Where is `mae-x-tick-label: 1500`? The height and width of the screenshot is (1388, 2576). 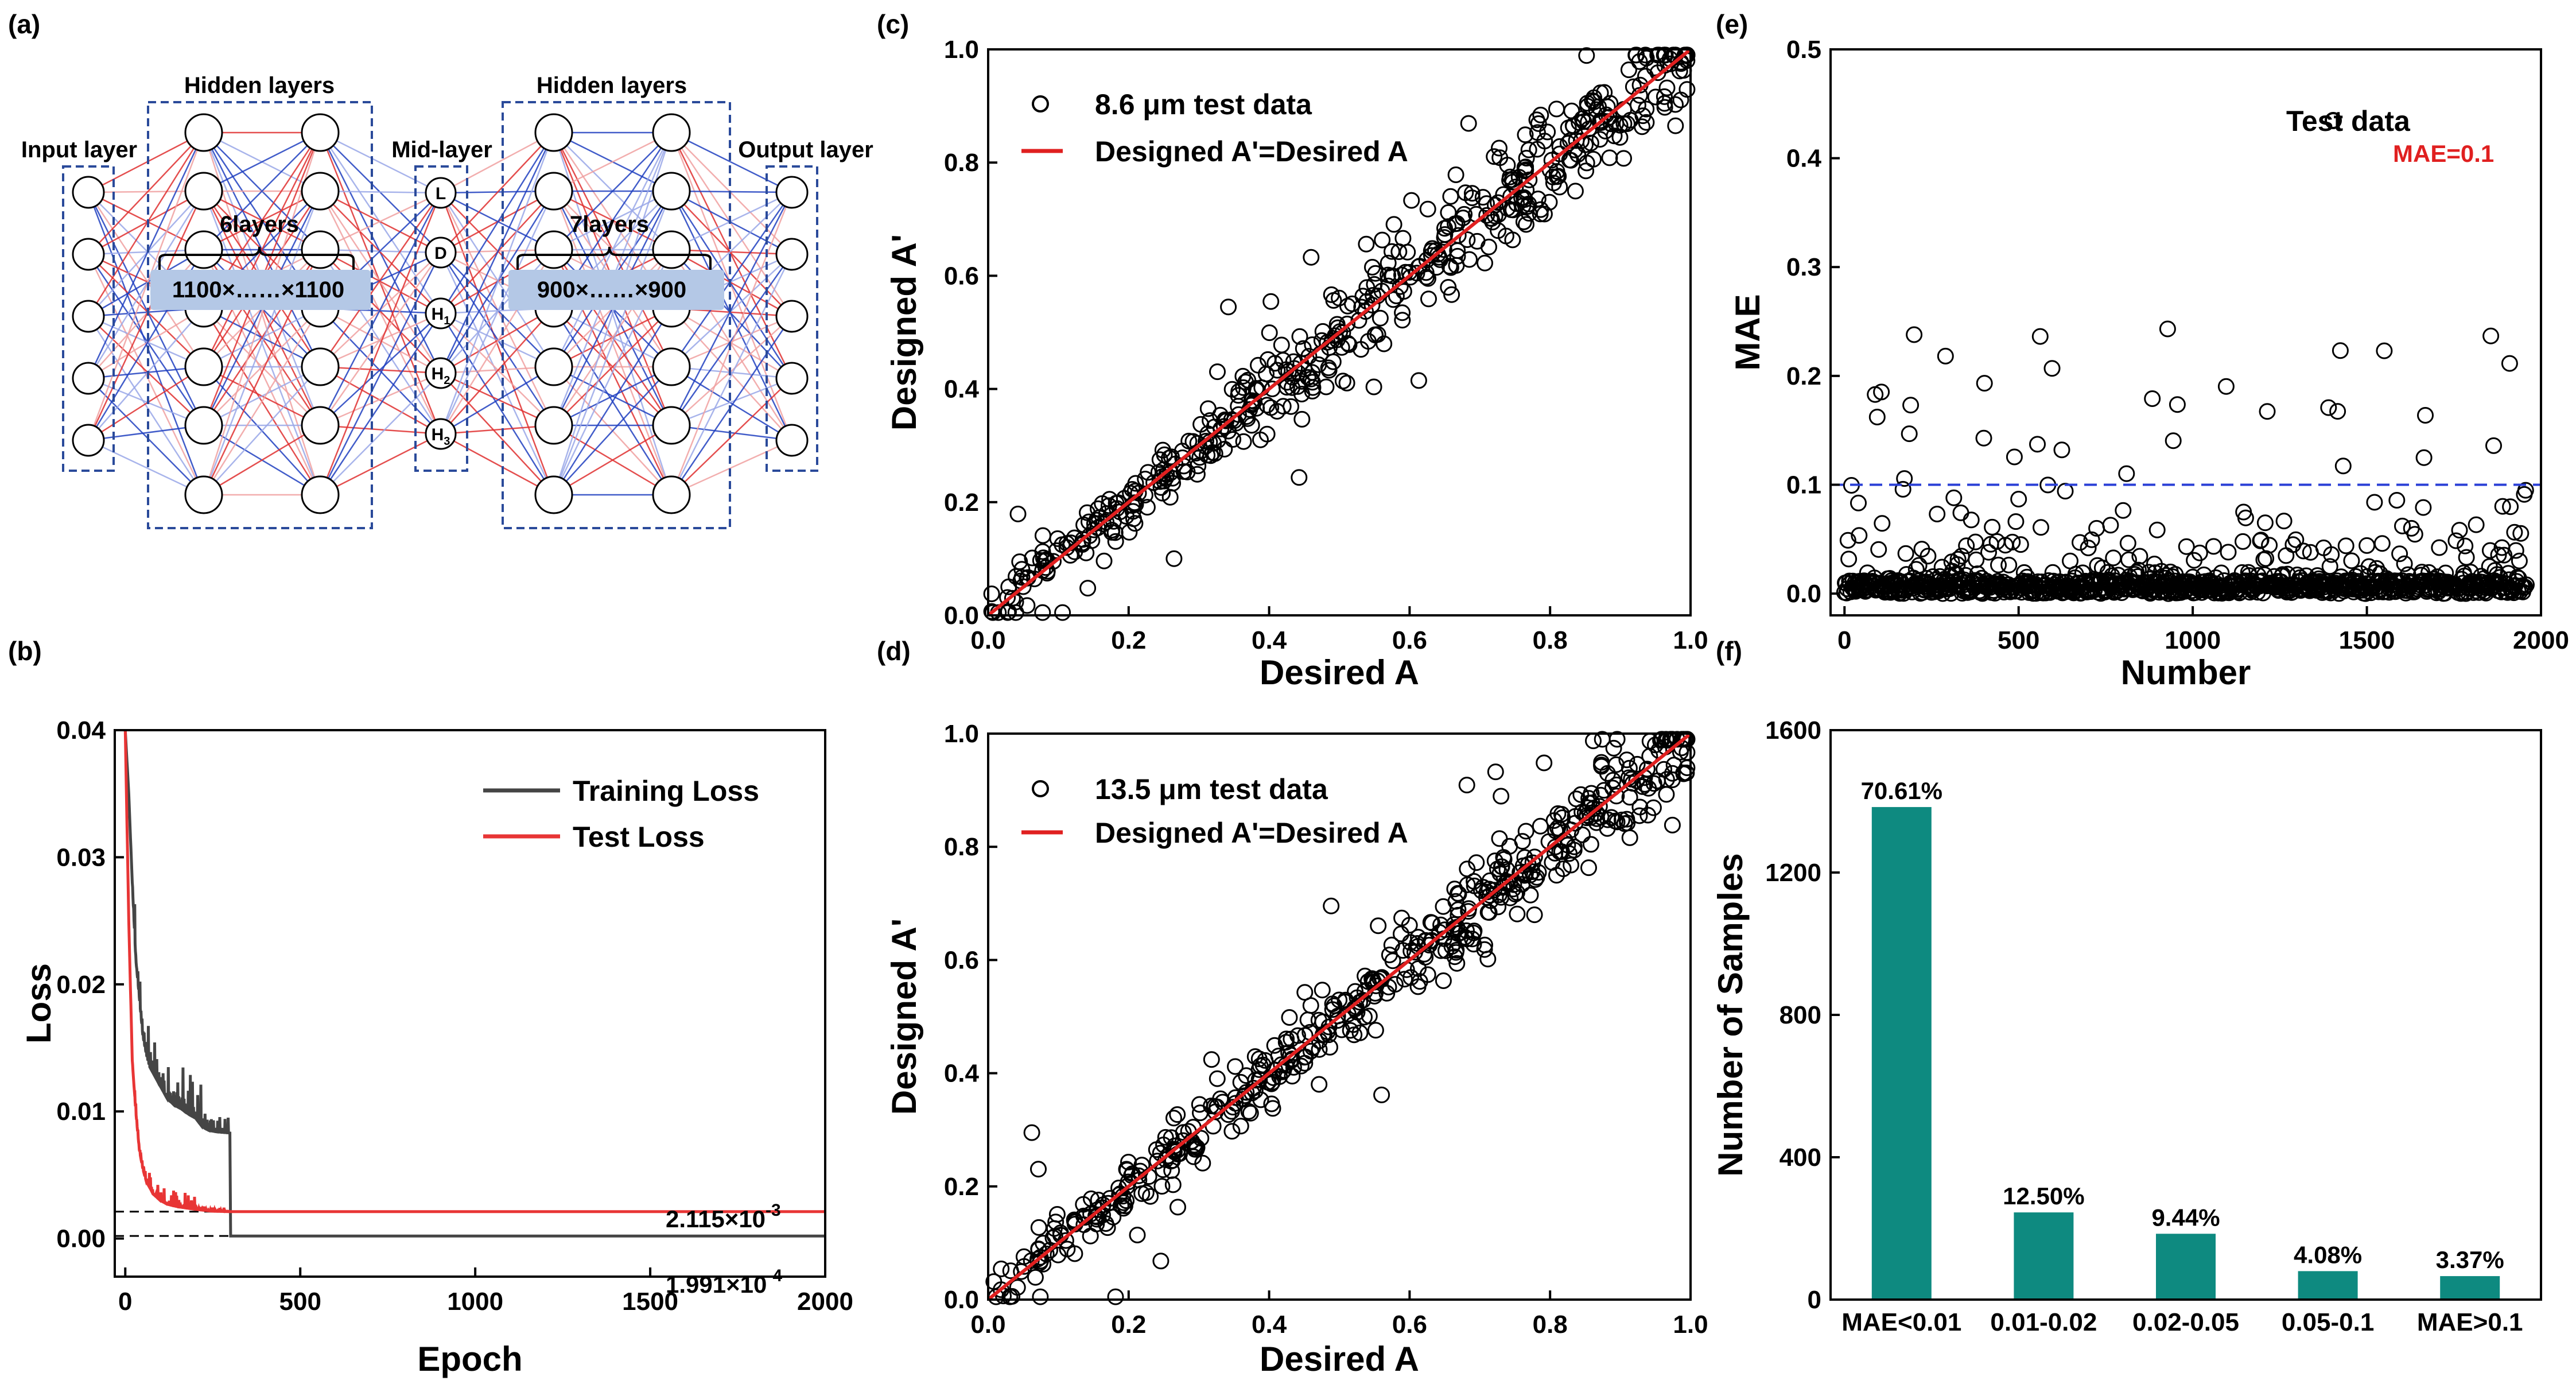
mae-x-tick-label: 1500 is located at coordinates (2367, 640).